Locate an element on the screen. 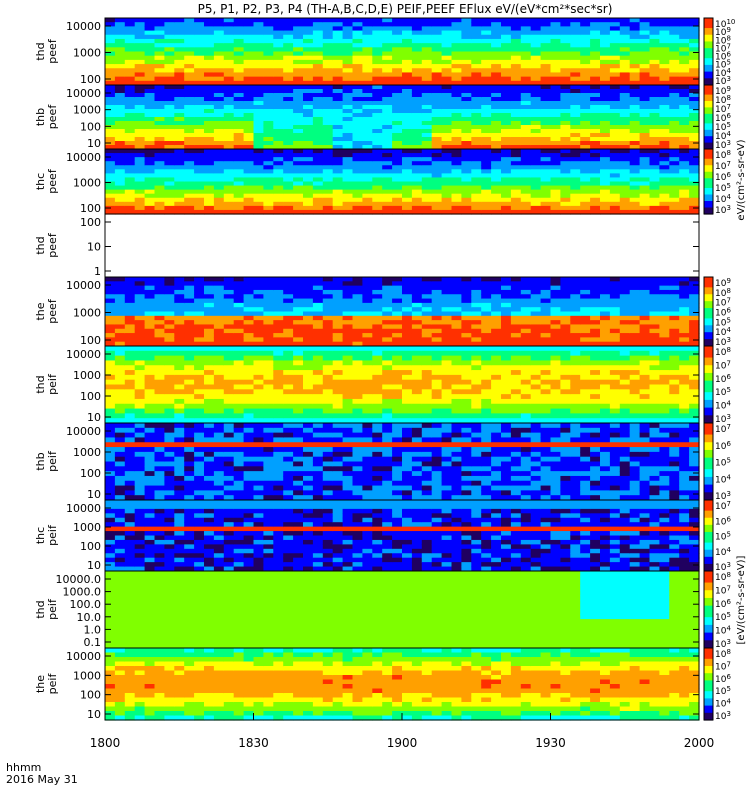 The width and height of the screenshot is (750, 800). y-tick-label: 1 is located at coordinates (97, 271).